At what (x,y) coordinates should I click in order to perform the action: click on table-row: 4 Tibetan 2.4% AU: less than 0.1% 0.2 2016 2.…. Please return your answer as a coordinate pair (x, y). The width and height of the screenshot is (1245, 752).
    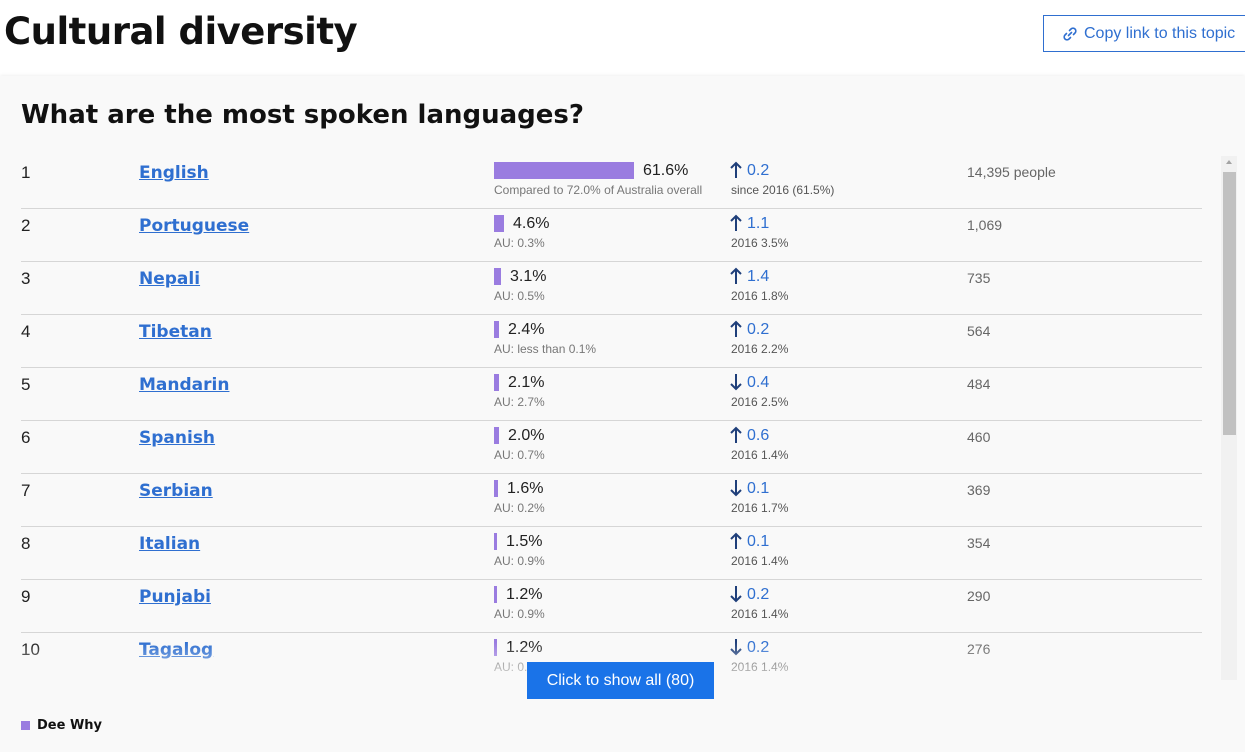
    Looking at the image, I should click on (611, 341).